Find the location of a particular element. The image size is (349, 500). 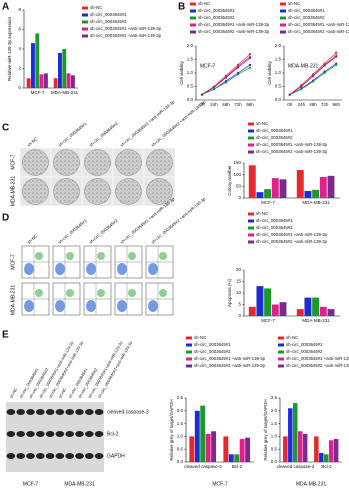

band-label: Bcl-2 is located at coordinates (113, 434).